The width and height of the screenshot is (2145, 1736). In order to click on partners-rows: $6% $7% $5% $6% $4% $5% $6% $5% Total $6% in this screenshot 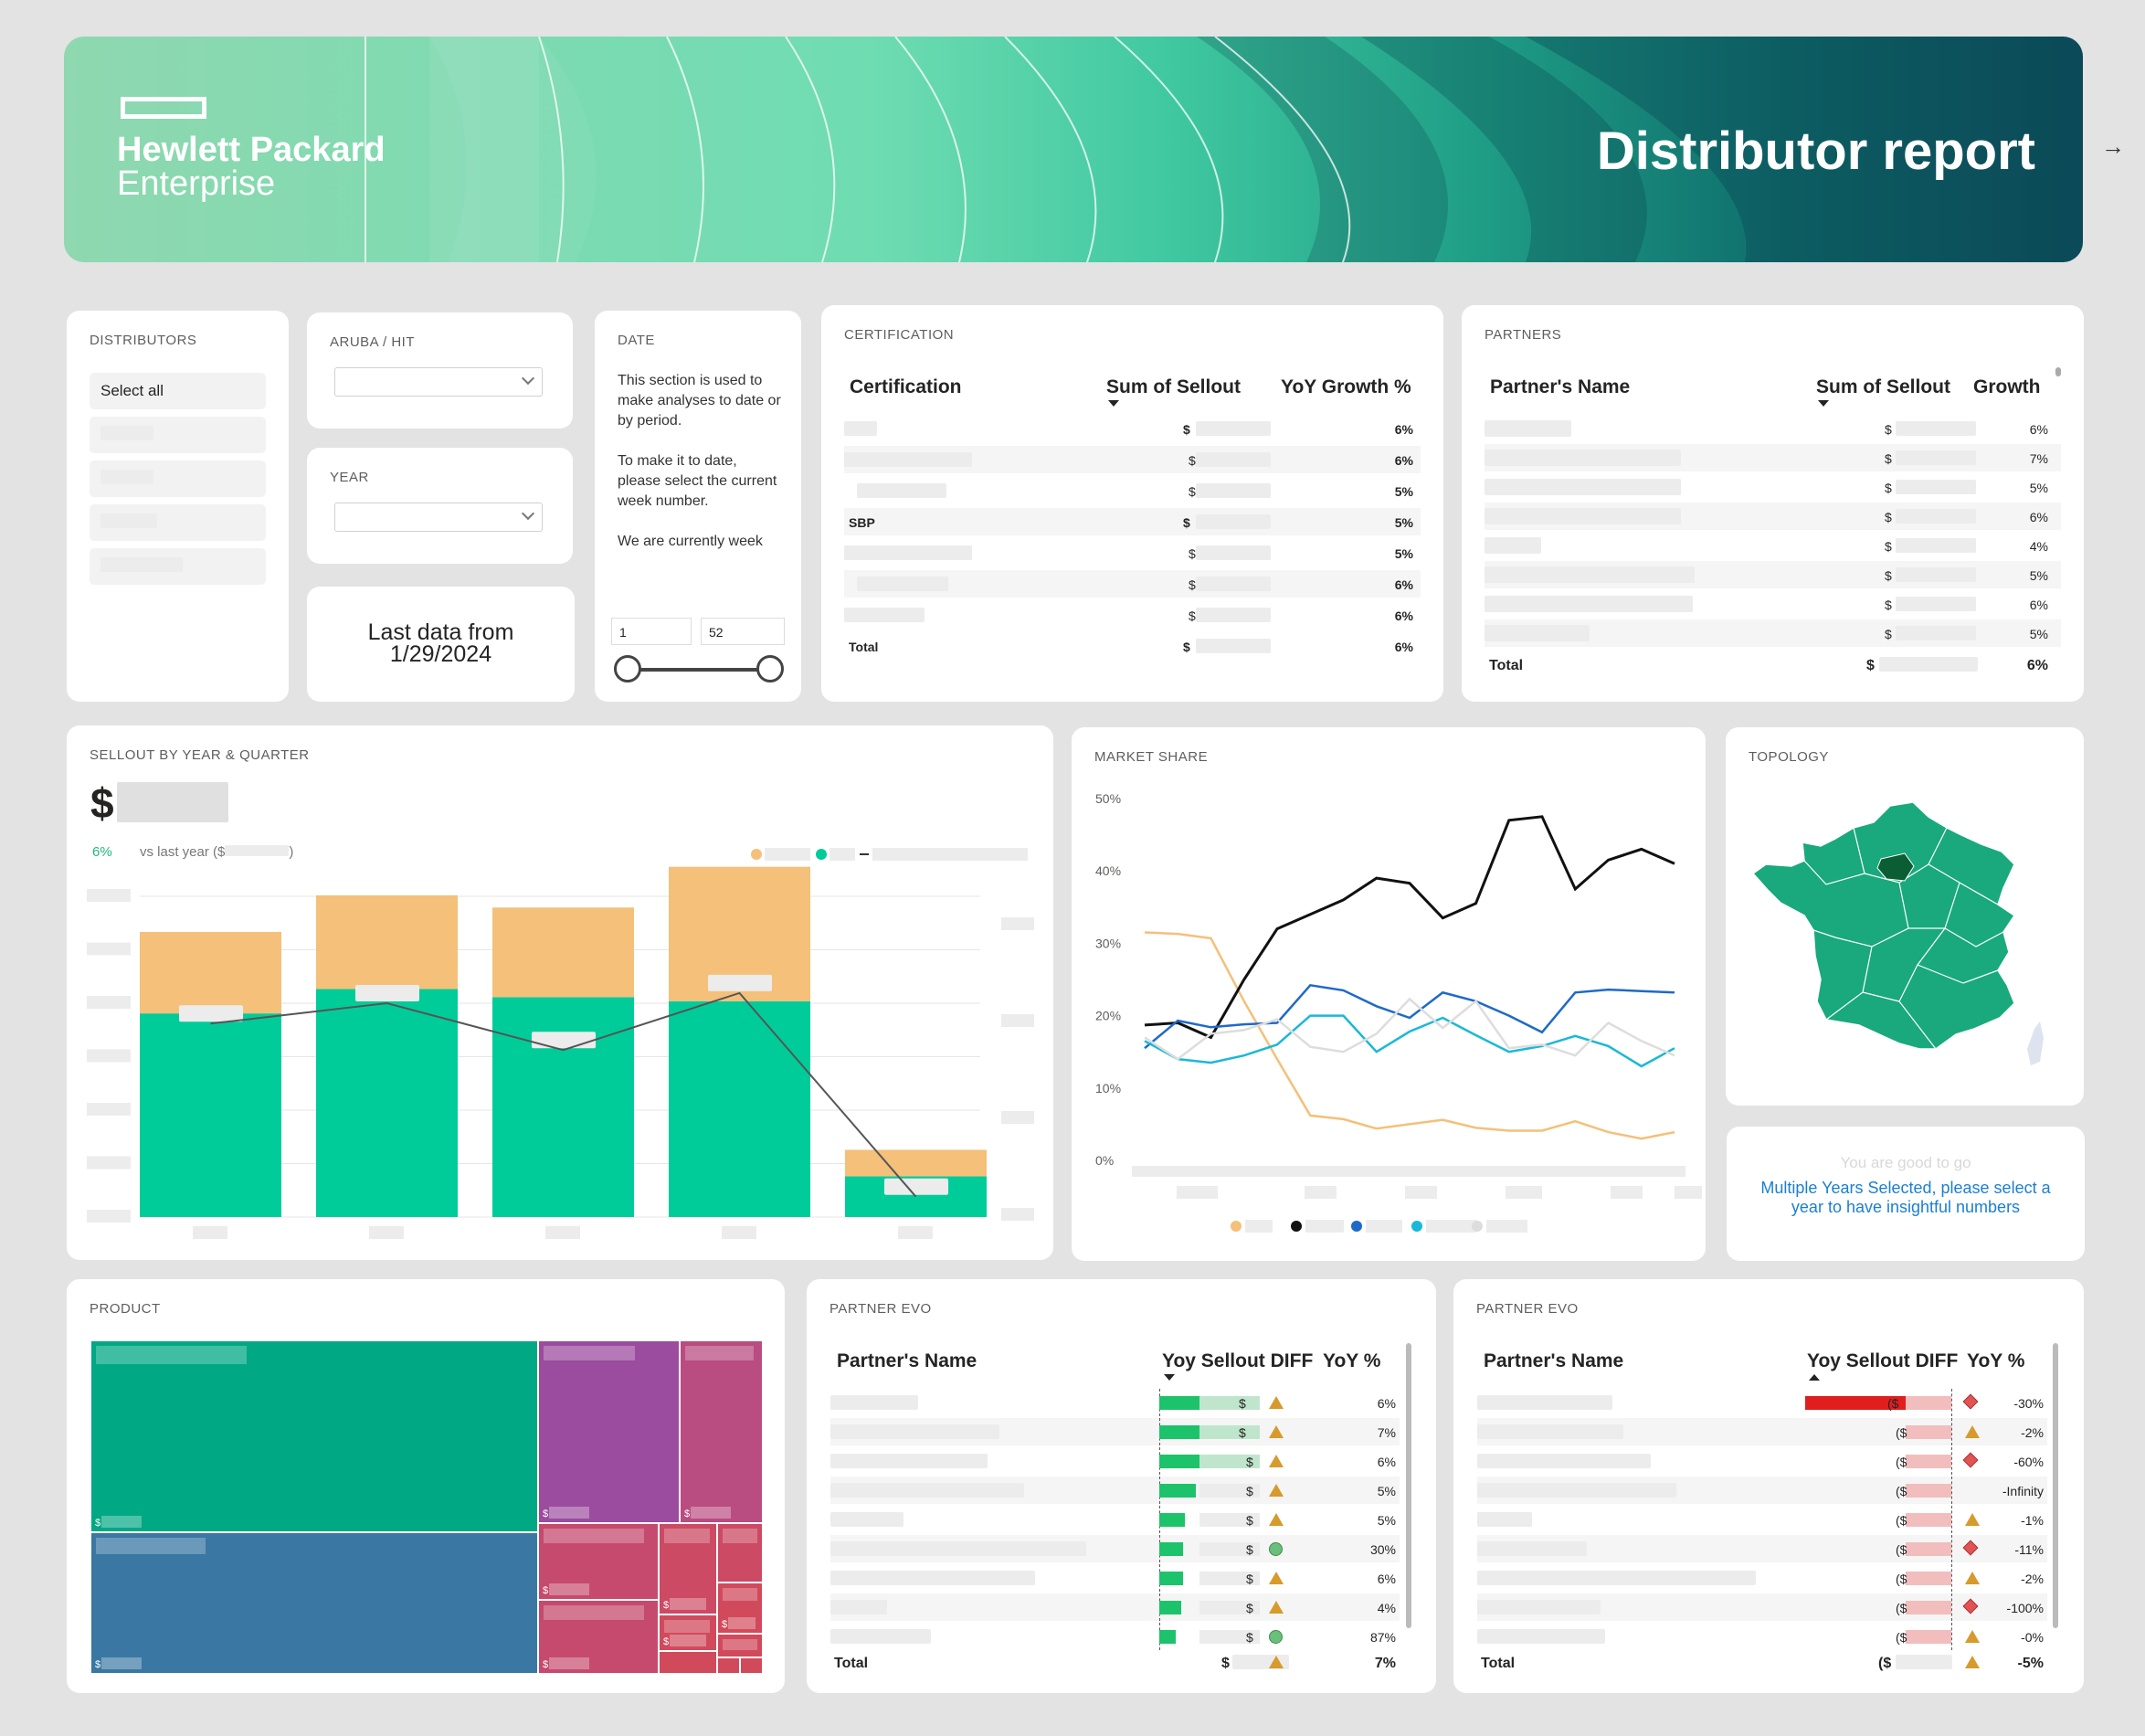, I will do `click(1773, 552)`.